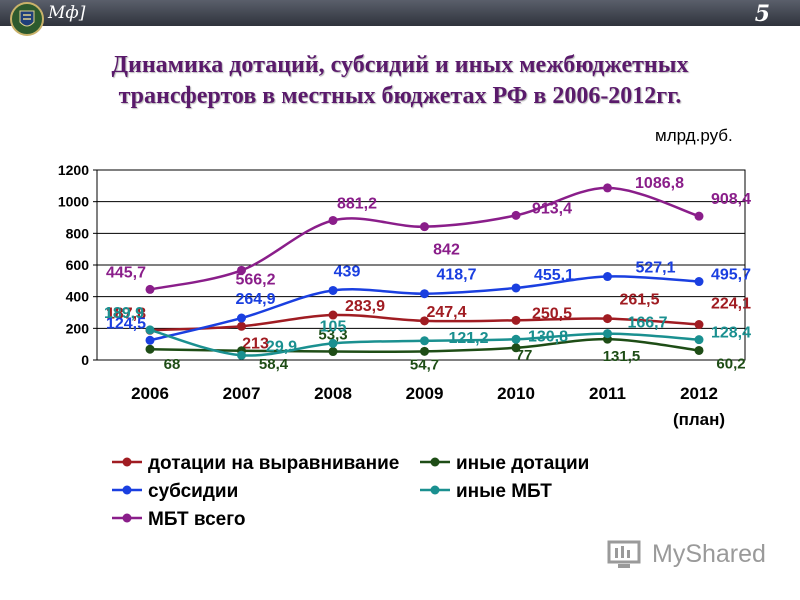  Describe the element at coordinates (524, 355) in the screenshot. I see `data-label: 77` at that location.